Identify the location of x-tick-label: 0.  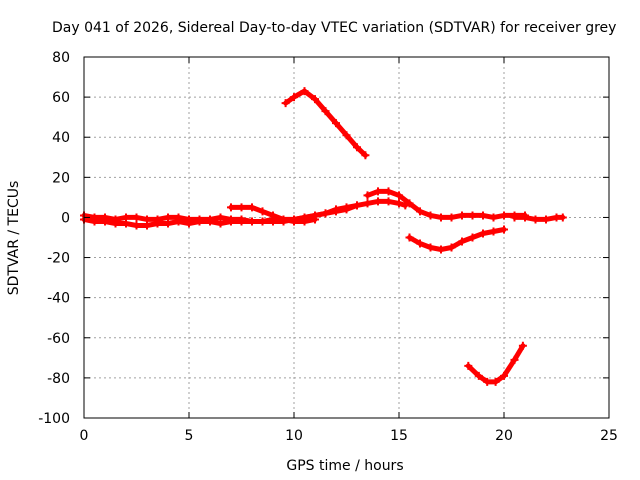
(84, 436).